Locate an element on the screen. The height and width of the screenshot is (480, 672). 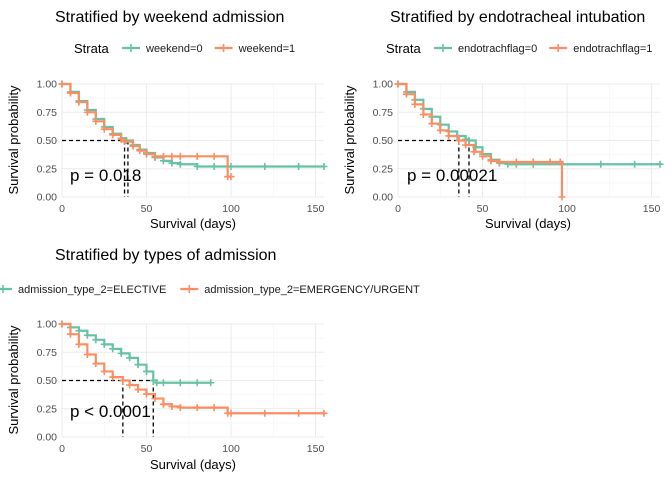
legend-label: admission_type_2=ELECTIVE is located at coordinates (92, 290).